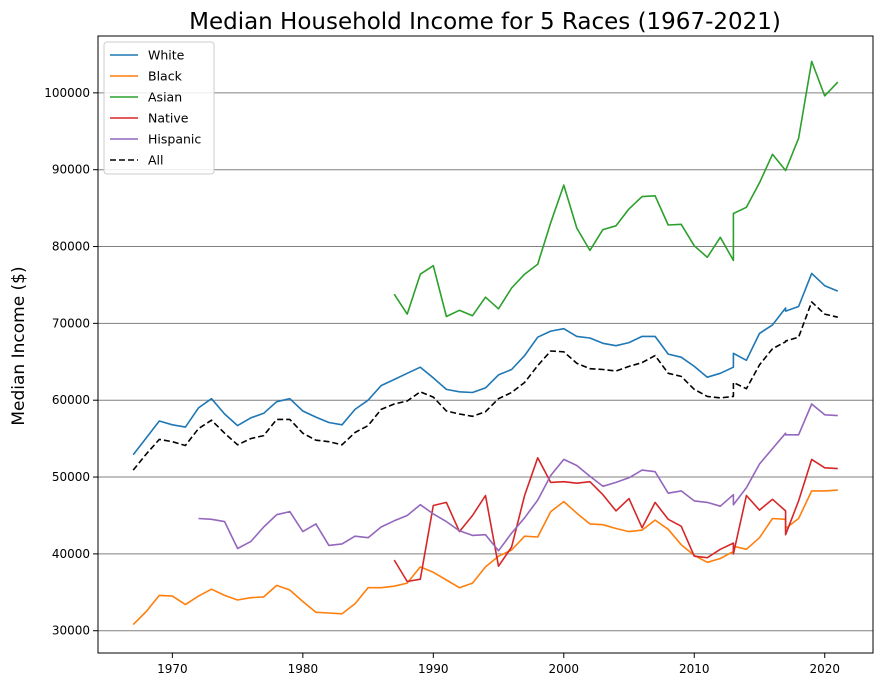 This screenshot has height=687, width=882. What do you see at coordinates (165, 97) in the screenshot?
I see `legend-label-asian: Asian` at bounding box center [165, 97].